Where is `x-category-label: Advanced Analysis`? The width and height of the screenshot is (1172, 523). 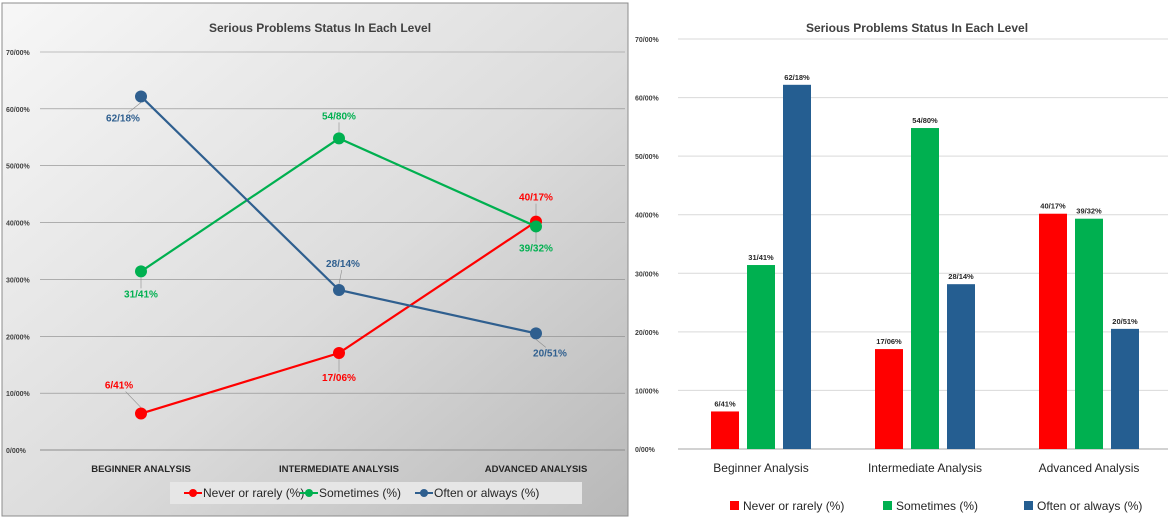
x-category-label: Advanced Analysis is located at coordinates (1089, 468).